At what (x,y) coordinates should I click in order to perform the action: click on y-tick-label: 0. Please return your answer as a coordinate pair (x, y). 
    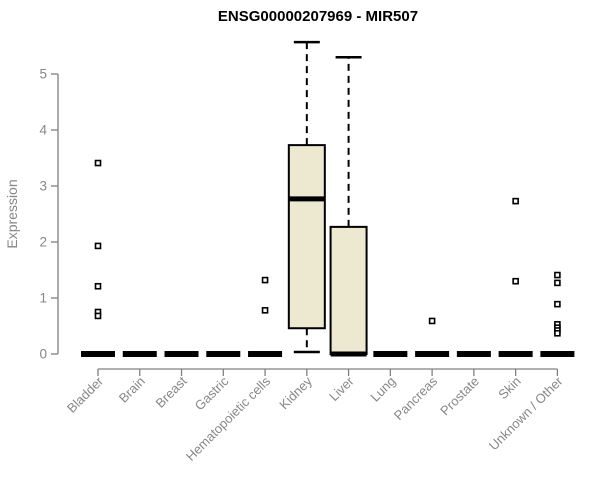
    Looking at the image, I should click on (43, 354).